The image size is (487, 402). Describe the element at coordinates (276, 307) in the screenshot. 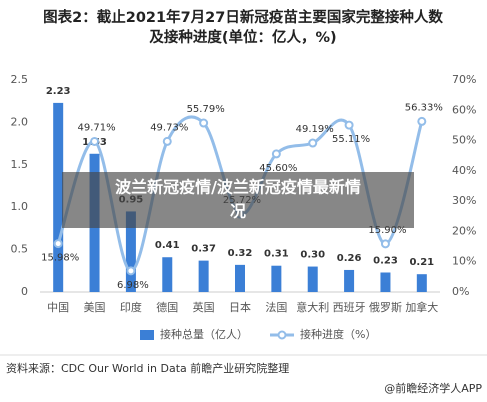

I see `x-tick-label: 法国` at that location.